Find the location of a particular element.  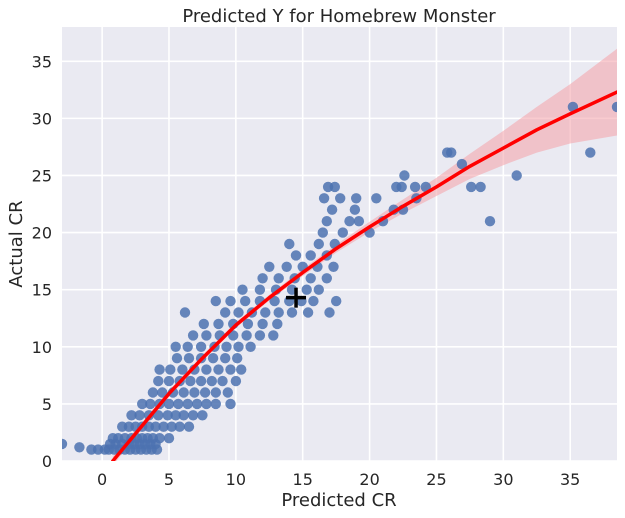

x-tick-label: 0 is located at coordinates (102, 479).